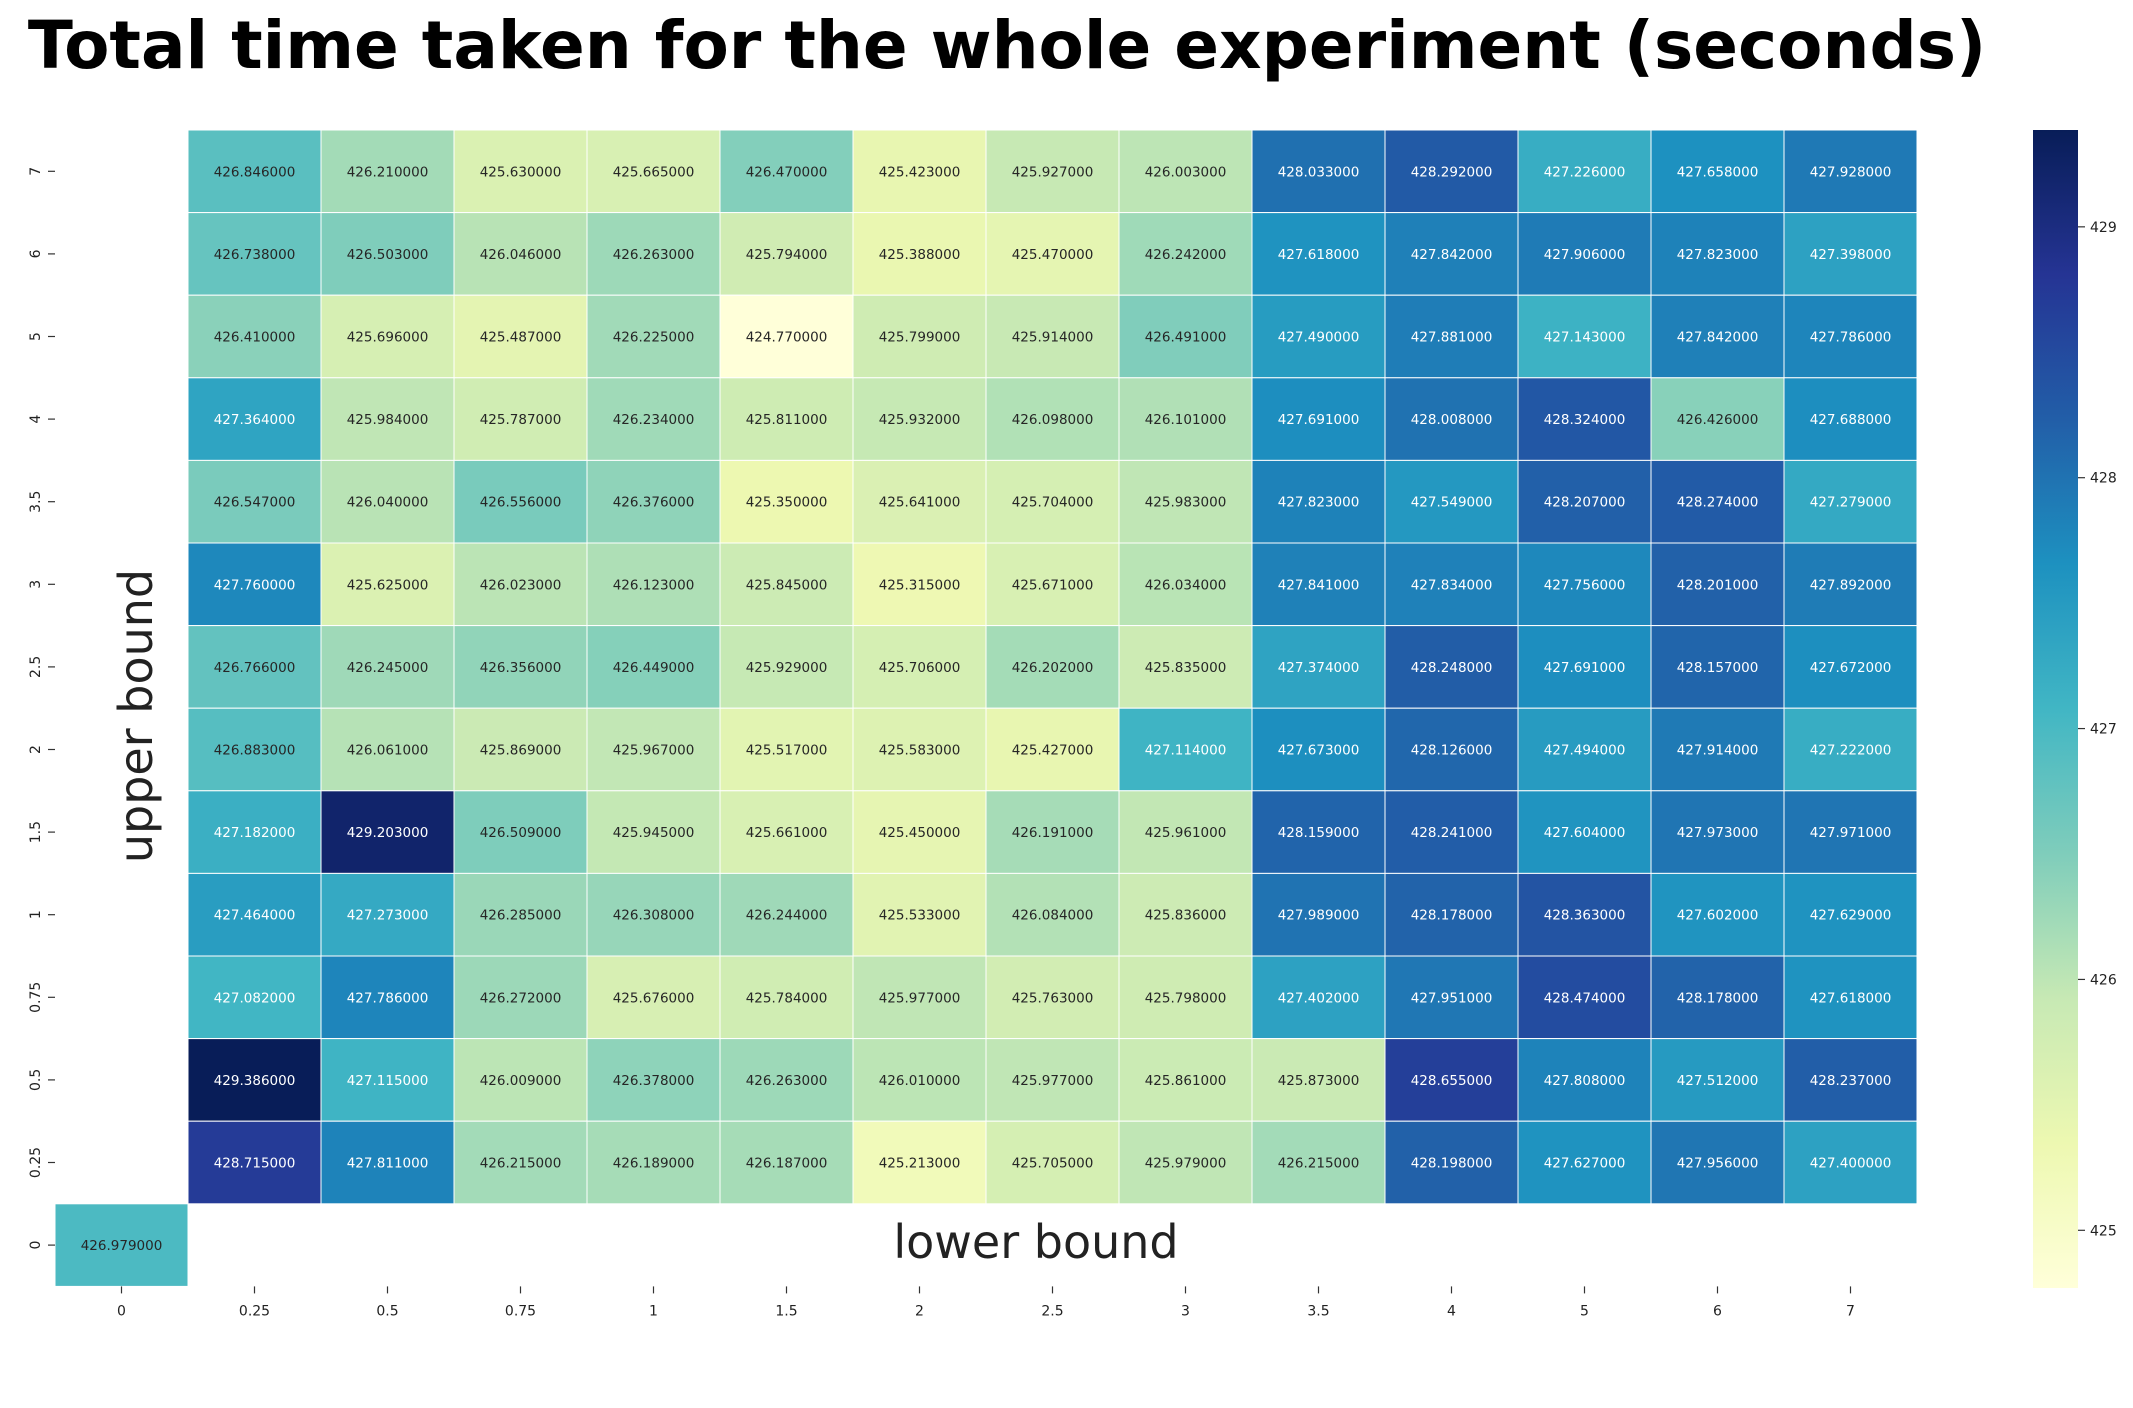 This screenshot has width=2133, height=1408. I want to click on cell-value-label: 426.263000, so click(654, 255).